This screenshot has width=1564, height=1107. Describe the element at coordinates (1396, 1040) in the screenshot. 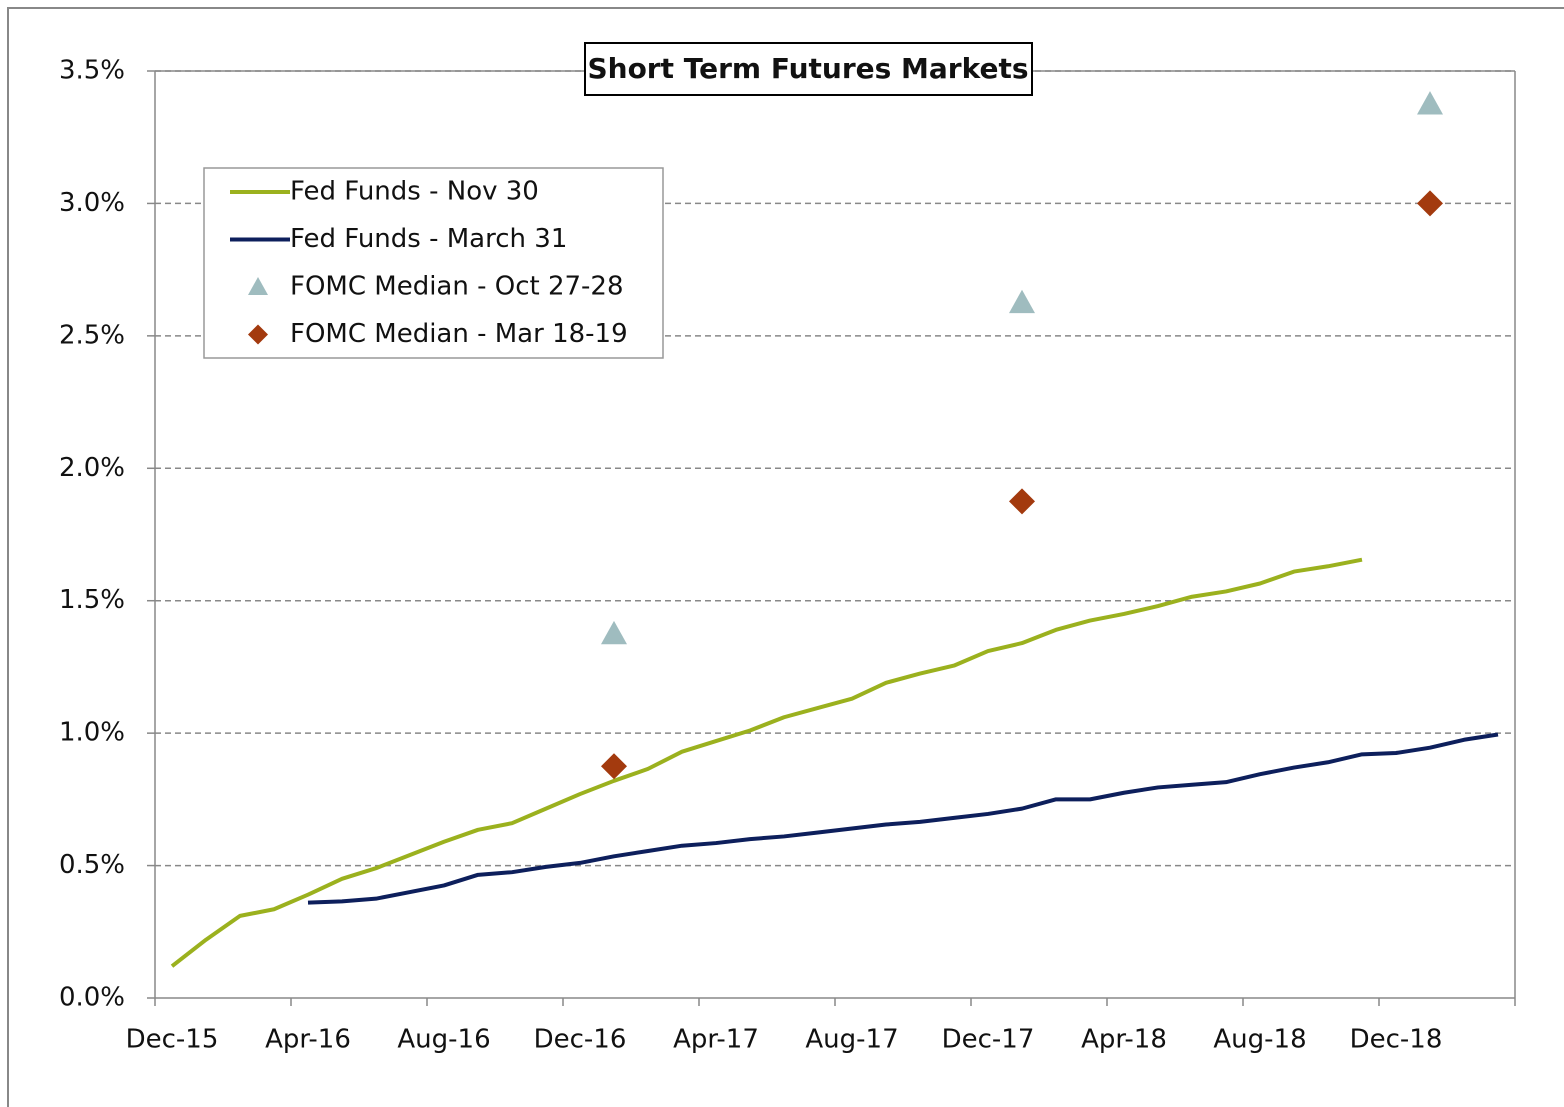

I see `x-tick-label: Dec-18` at that location.